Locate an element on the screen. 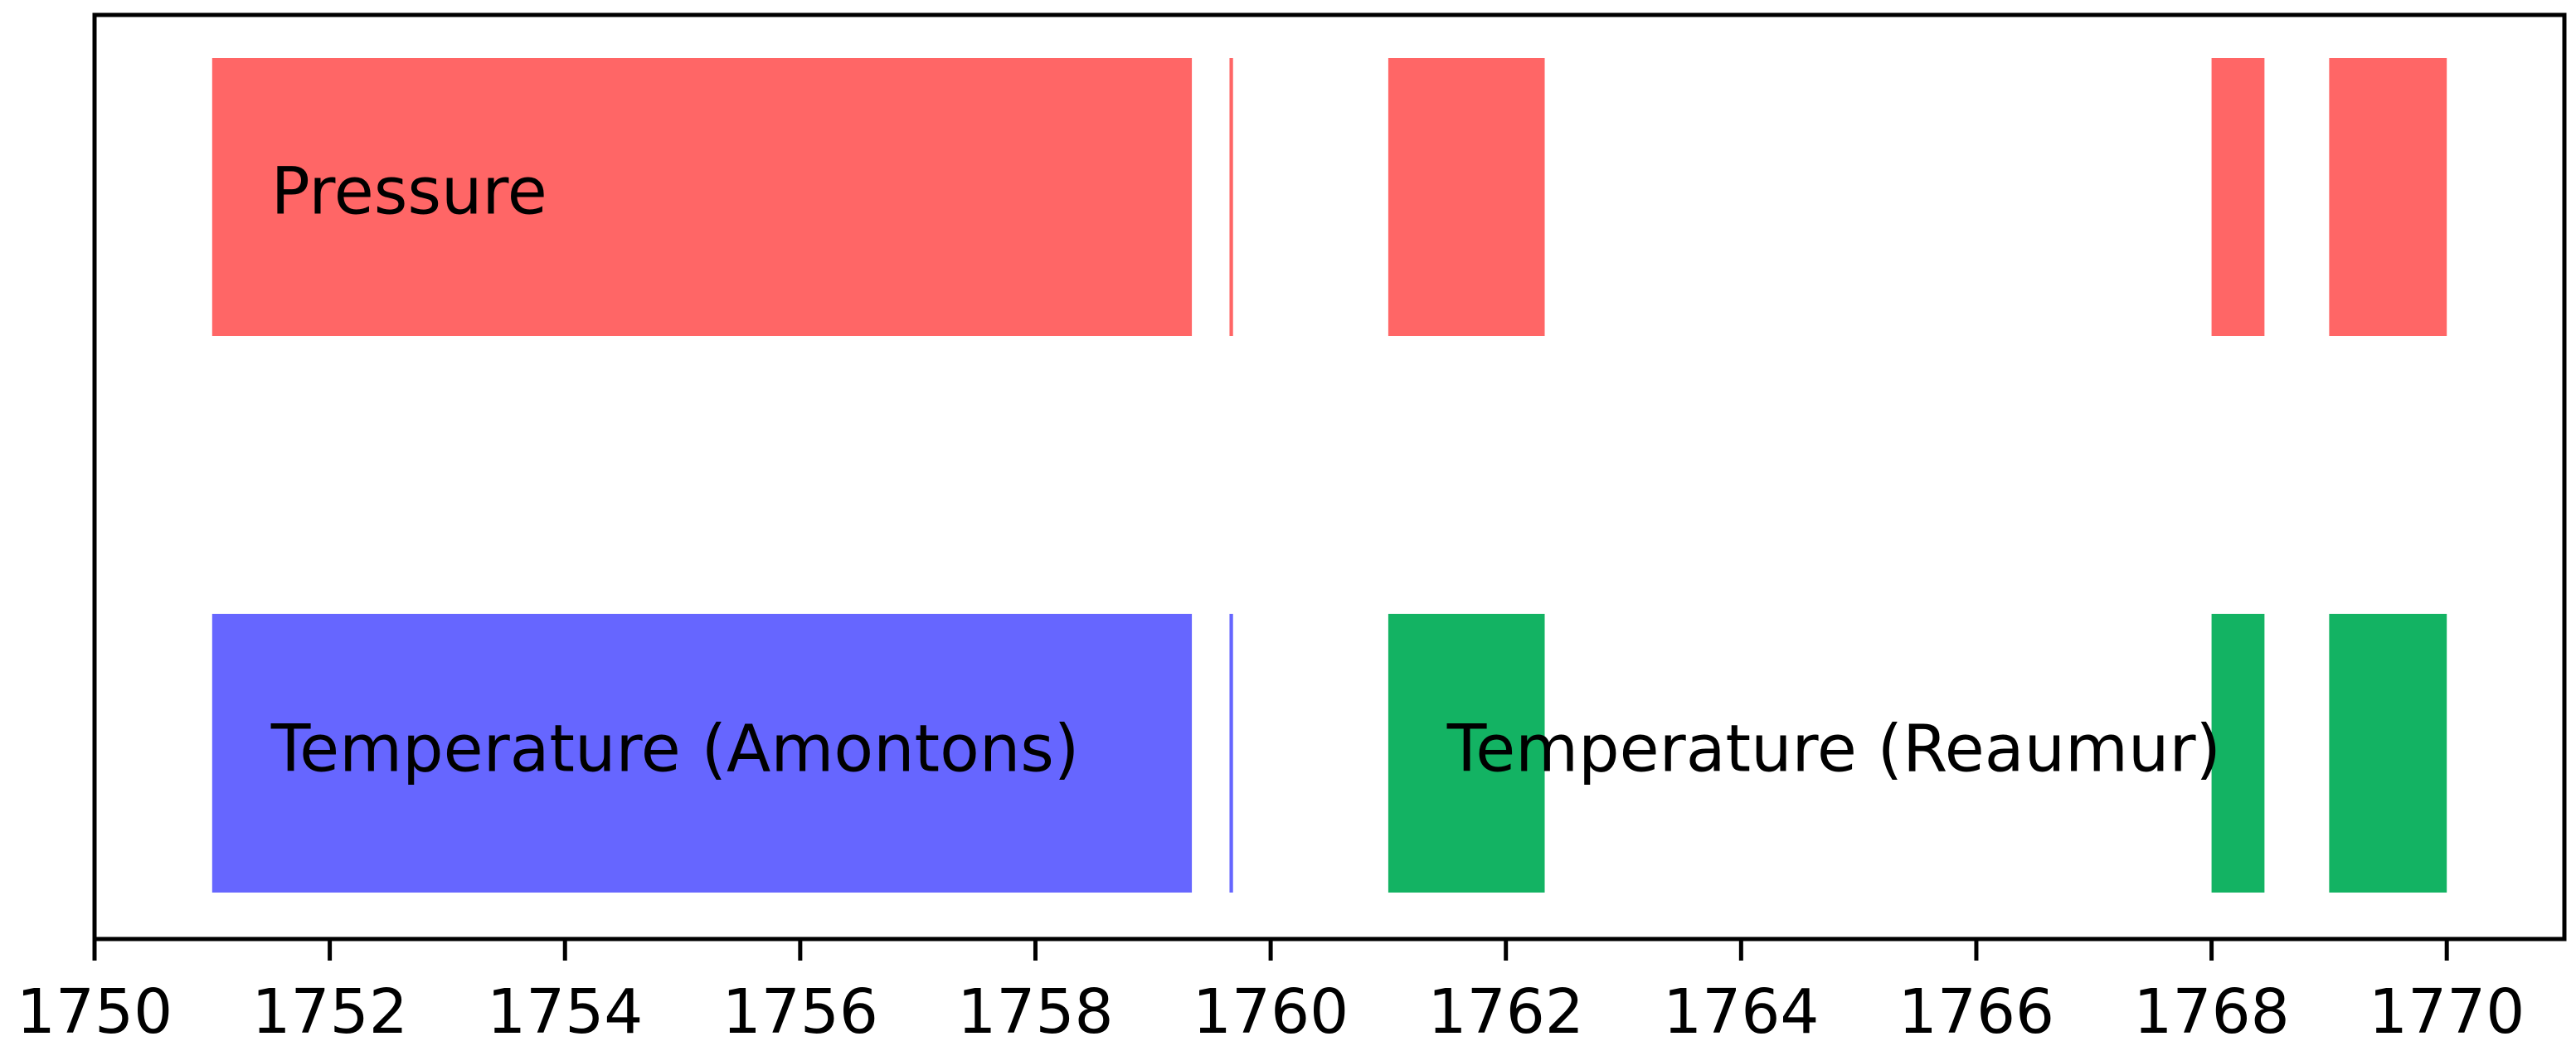 This screenshot has height=1051, width=2576. x-tick-label: 1750 is located at coordinates (95, 1012).